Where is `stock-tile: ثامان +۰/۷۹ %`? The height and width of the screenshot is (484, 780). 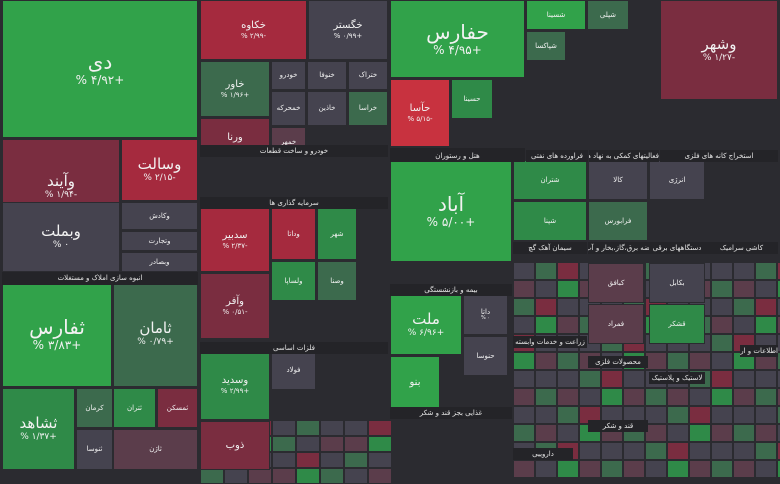 stock-tile: ثامان +۰/۷۹ % is located at coordinates (155, 334).